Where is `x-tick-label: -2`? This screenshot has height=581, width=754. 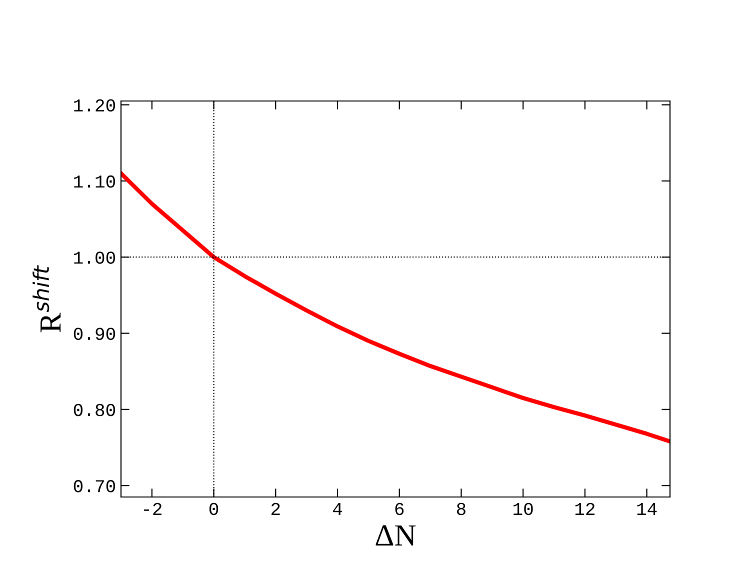
x-tick-label: -2 is located at coordinates (153, 508).